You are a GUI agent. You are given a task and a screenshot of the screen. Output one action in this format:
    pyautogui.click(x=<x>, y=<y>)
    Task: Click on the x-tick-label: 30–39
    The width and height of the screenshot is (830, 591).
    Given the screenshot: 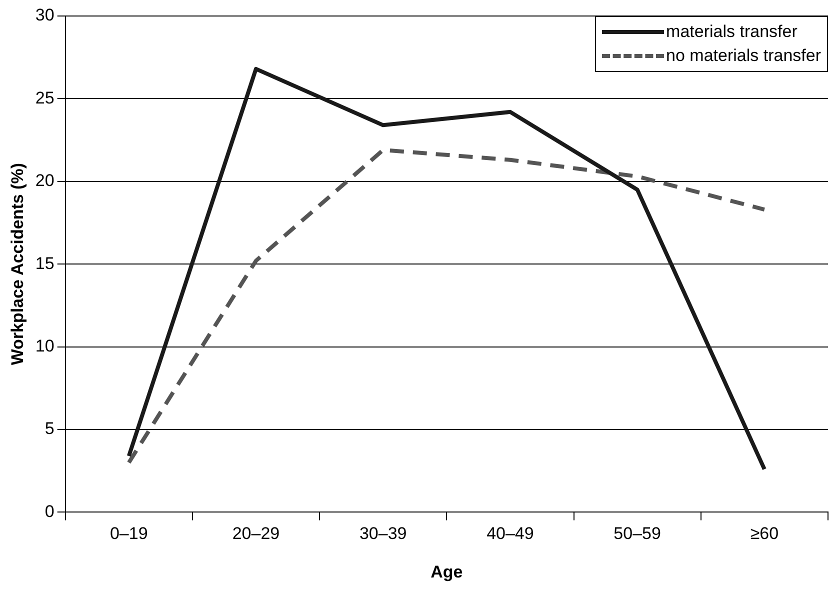 What is the action you would take?
    pyautogui.click(x=383, y=534)
    